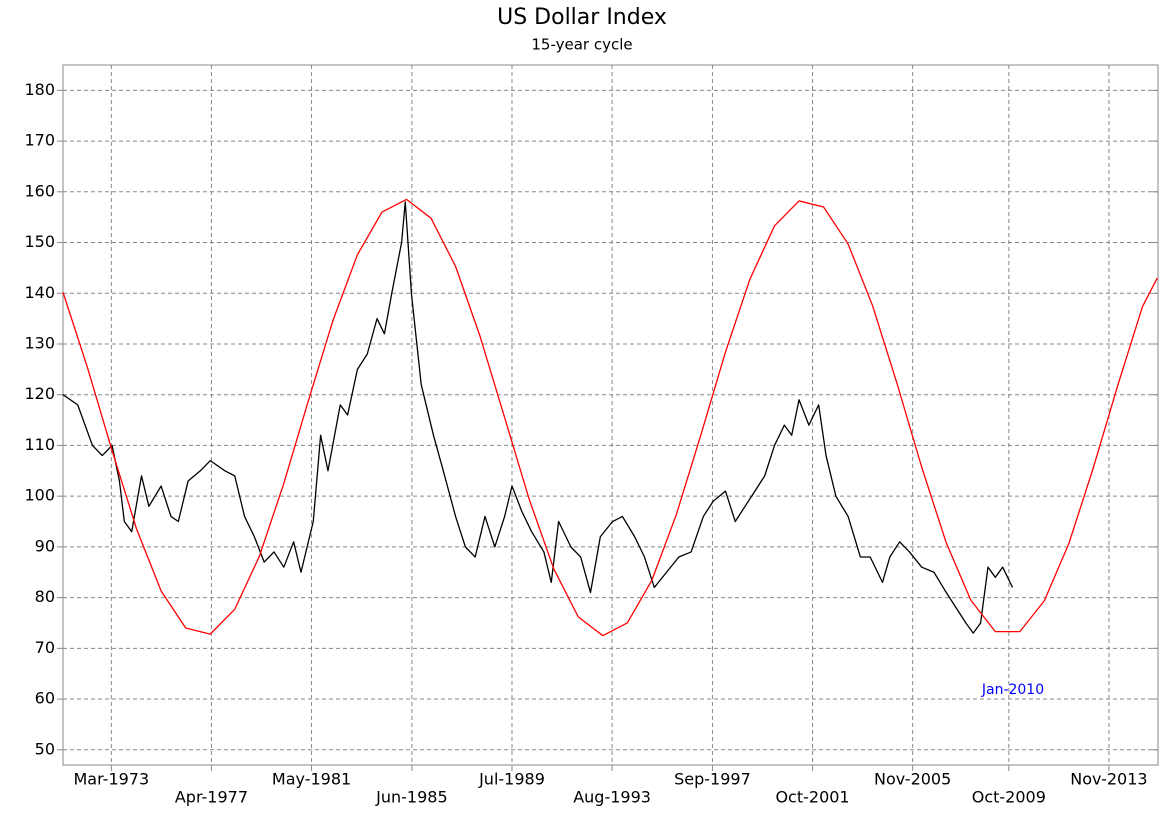 The width and height of the screenshot is (1165, 839). Describe the element at coordinates (39, 342) in the screenshot. I see `y-tick-label: 130` at that location.